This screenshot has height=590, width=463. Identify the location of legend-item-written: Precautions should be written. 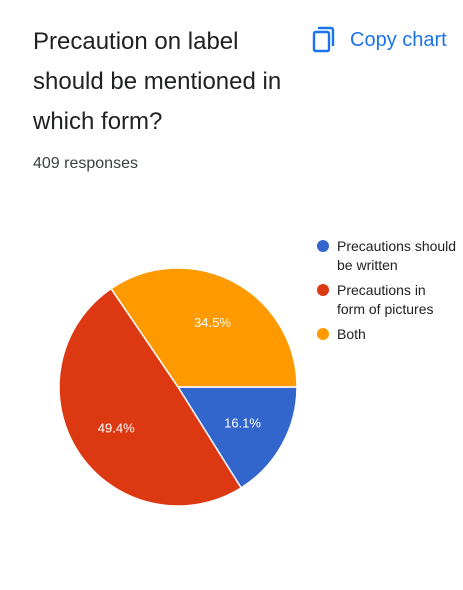
(387, 256).